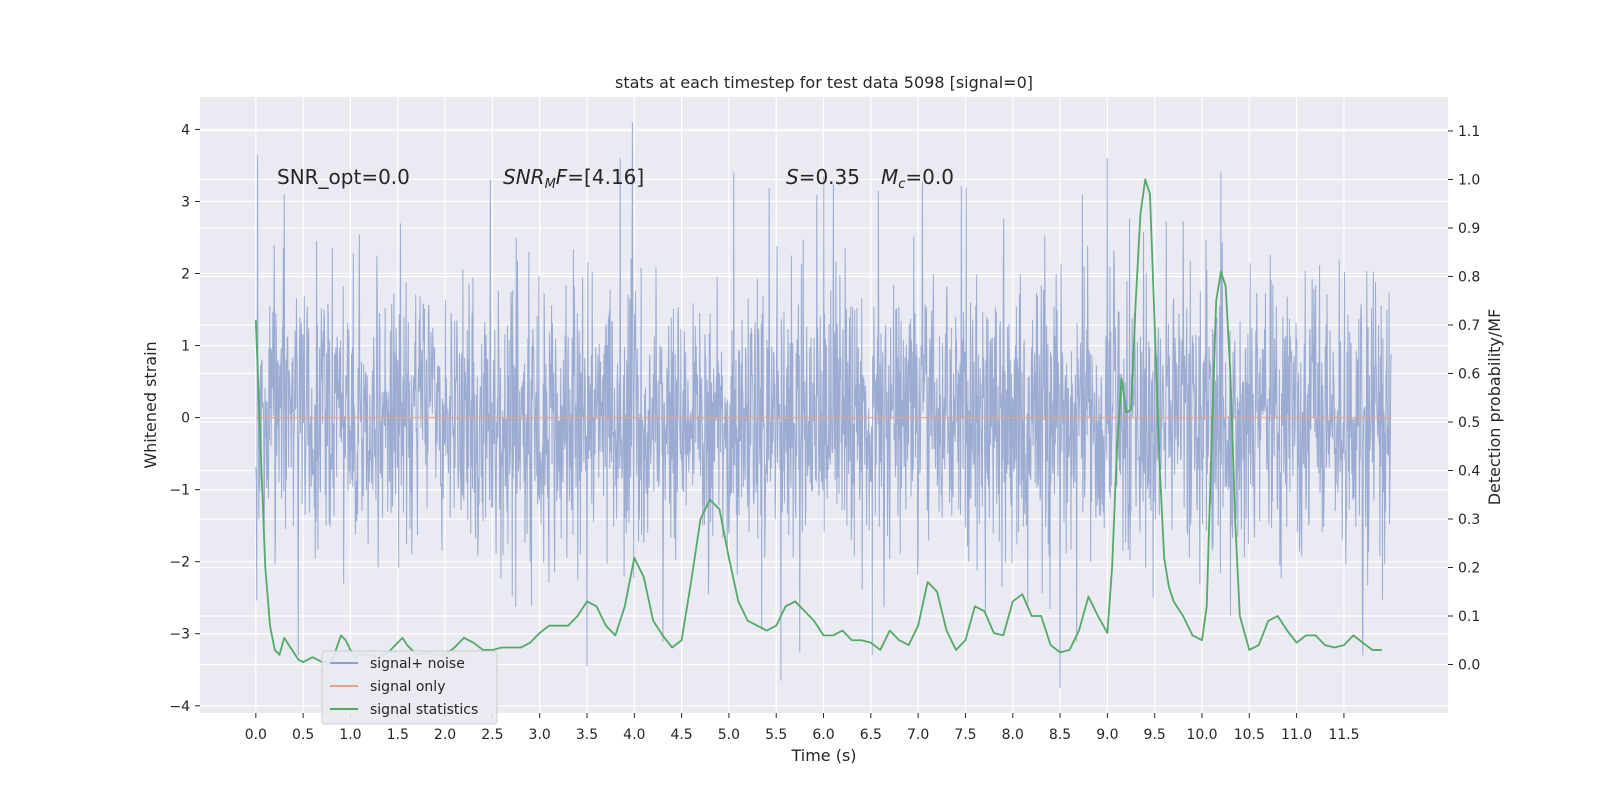 The image size is (1600, 800). I want to click on y-axis-ticks: −4 −3 −2 −1 0 1 2 3 4, so click(184, 418).